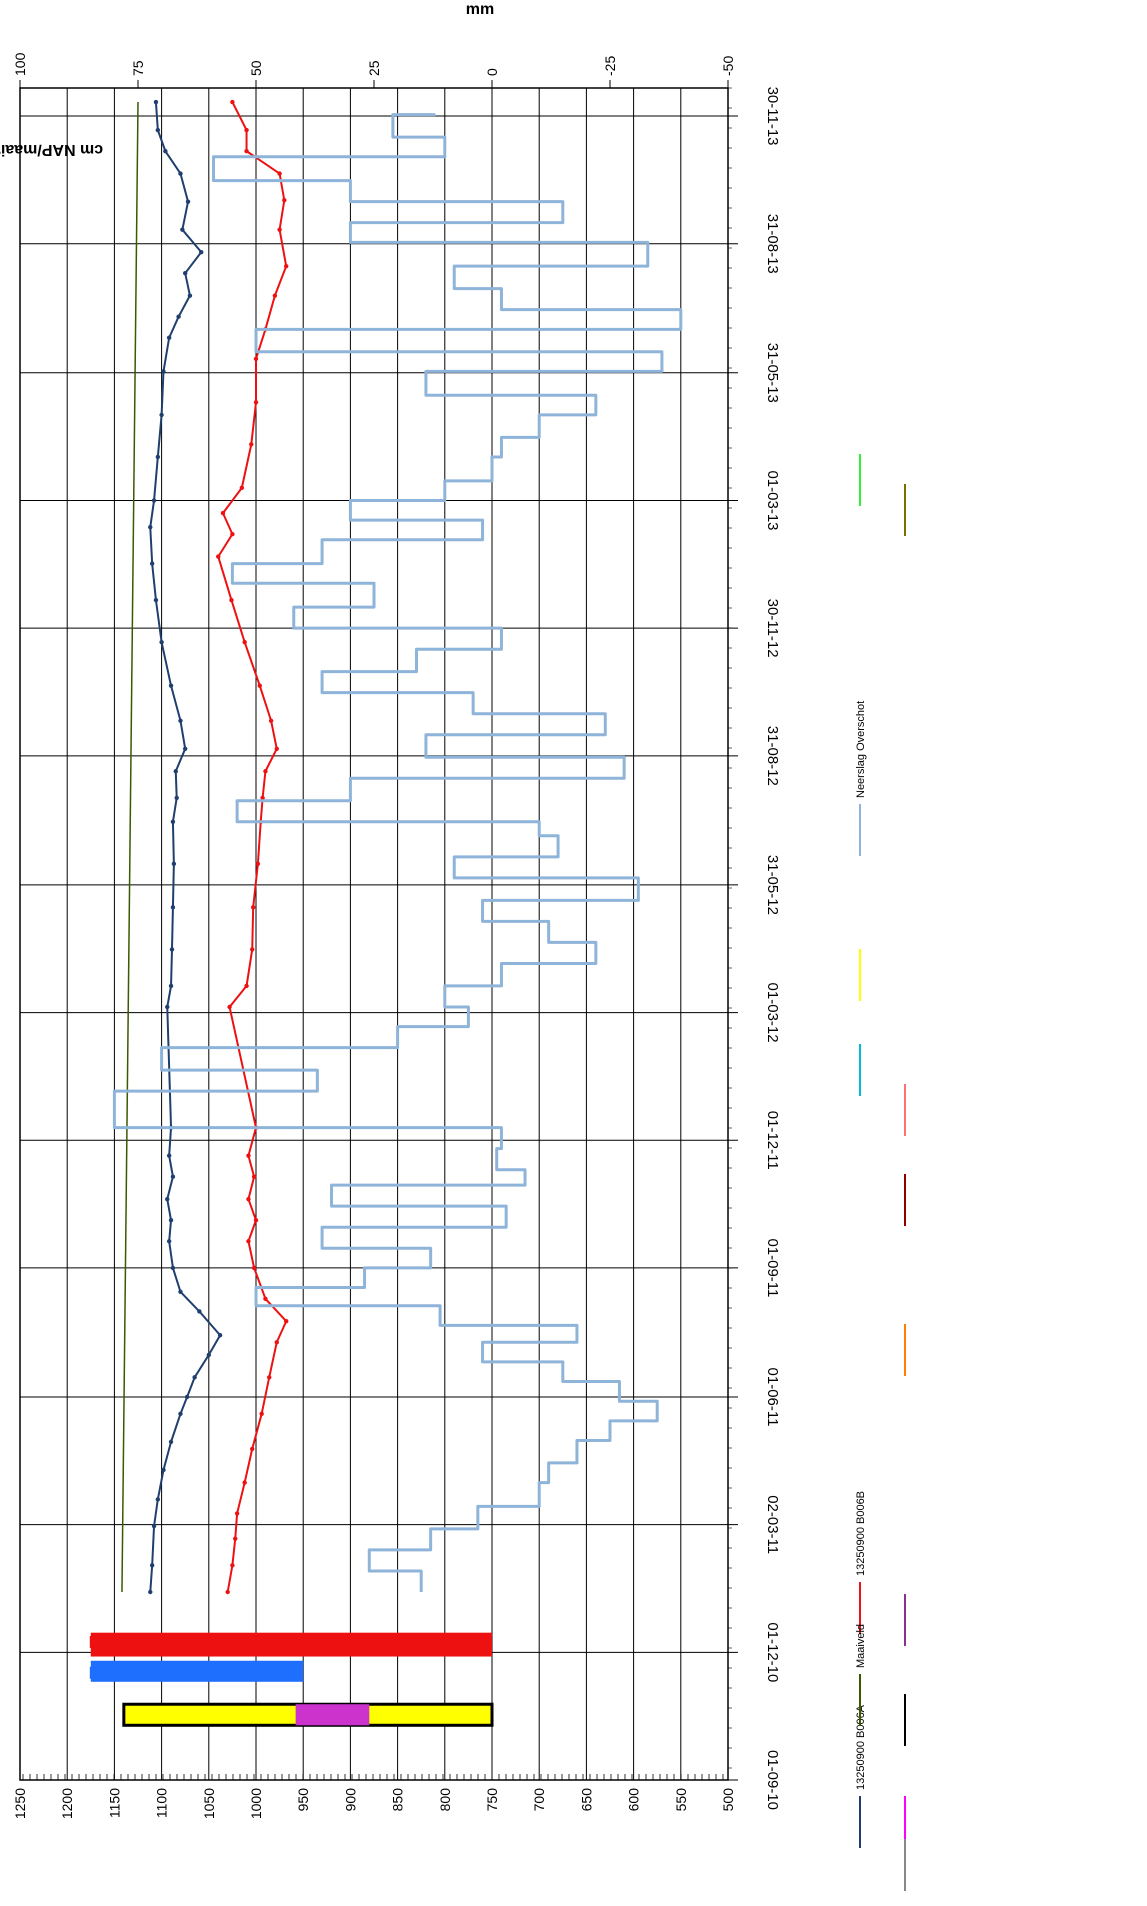 The height and width of the screenshot is (1906, 1147). I want to click on y-left-tick-label: 800, so click(445, 1800).